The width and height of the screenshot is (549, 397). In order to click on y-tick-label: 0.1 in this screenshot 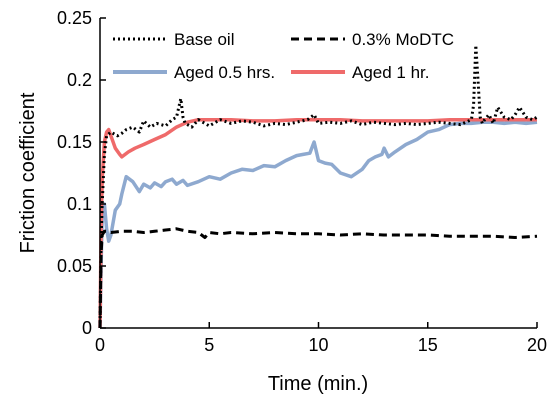, I will do `click(79, 204)`.